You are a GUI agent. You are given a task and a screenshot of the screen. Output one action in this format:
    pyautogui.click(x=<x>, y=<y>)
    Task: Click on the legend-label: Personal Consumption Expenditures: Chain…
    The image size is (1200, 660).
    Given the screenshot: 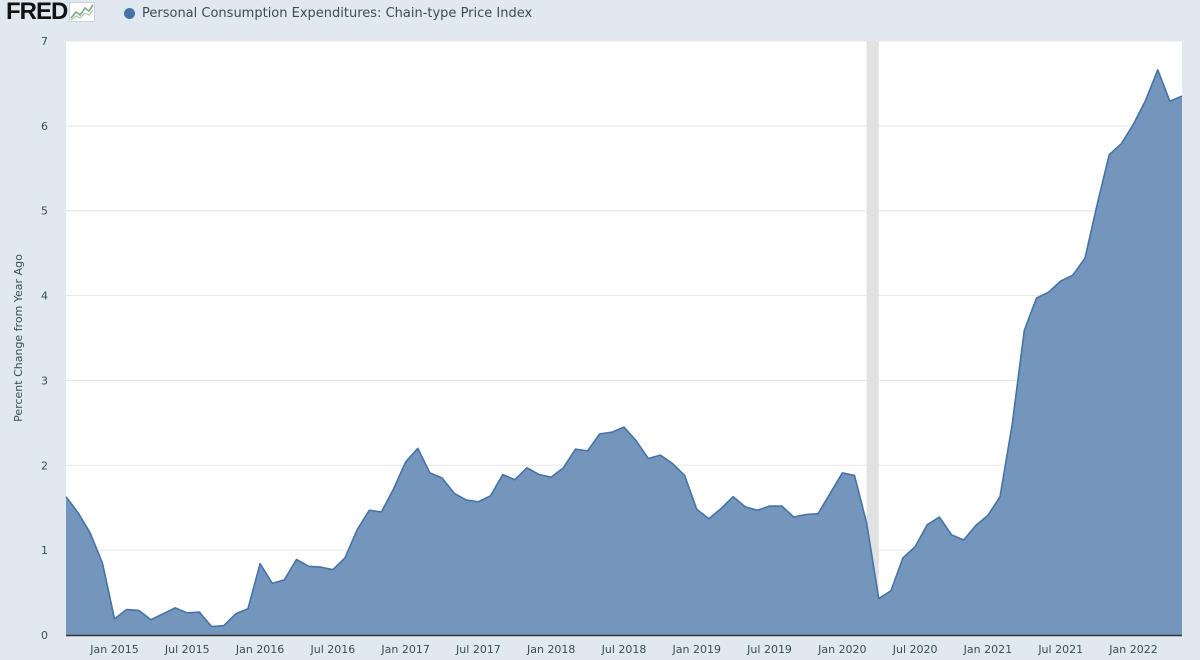 What is the action you would take?
    pyautogui.click(x=337, y=13)
    